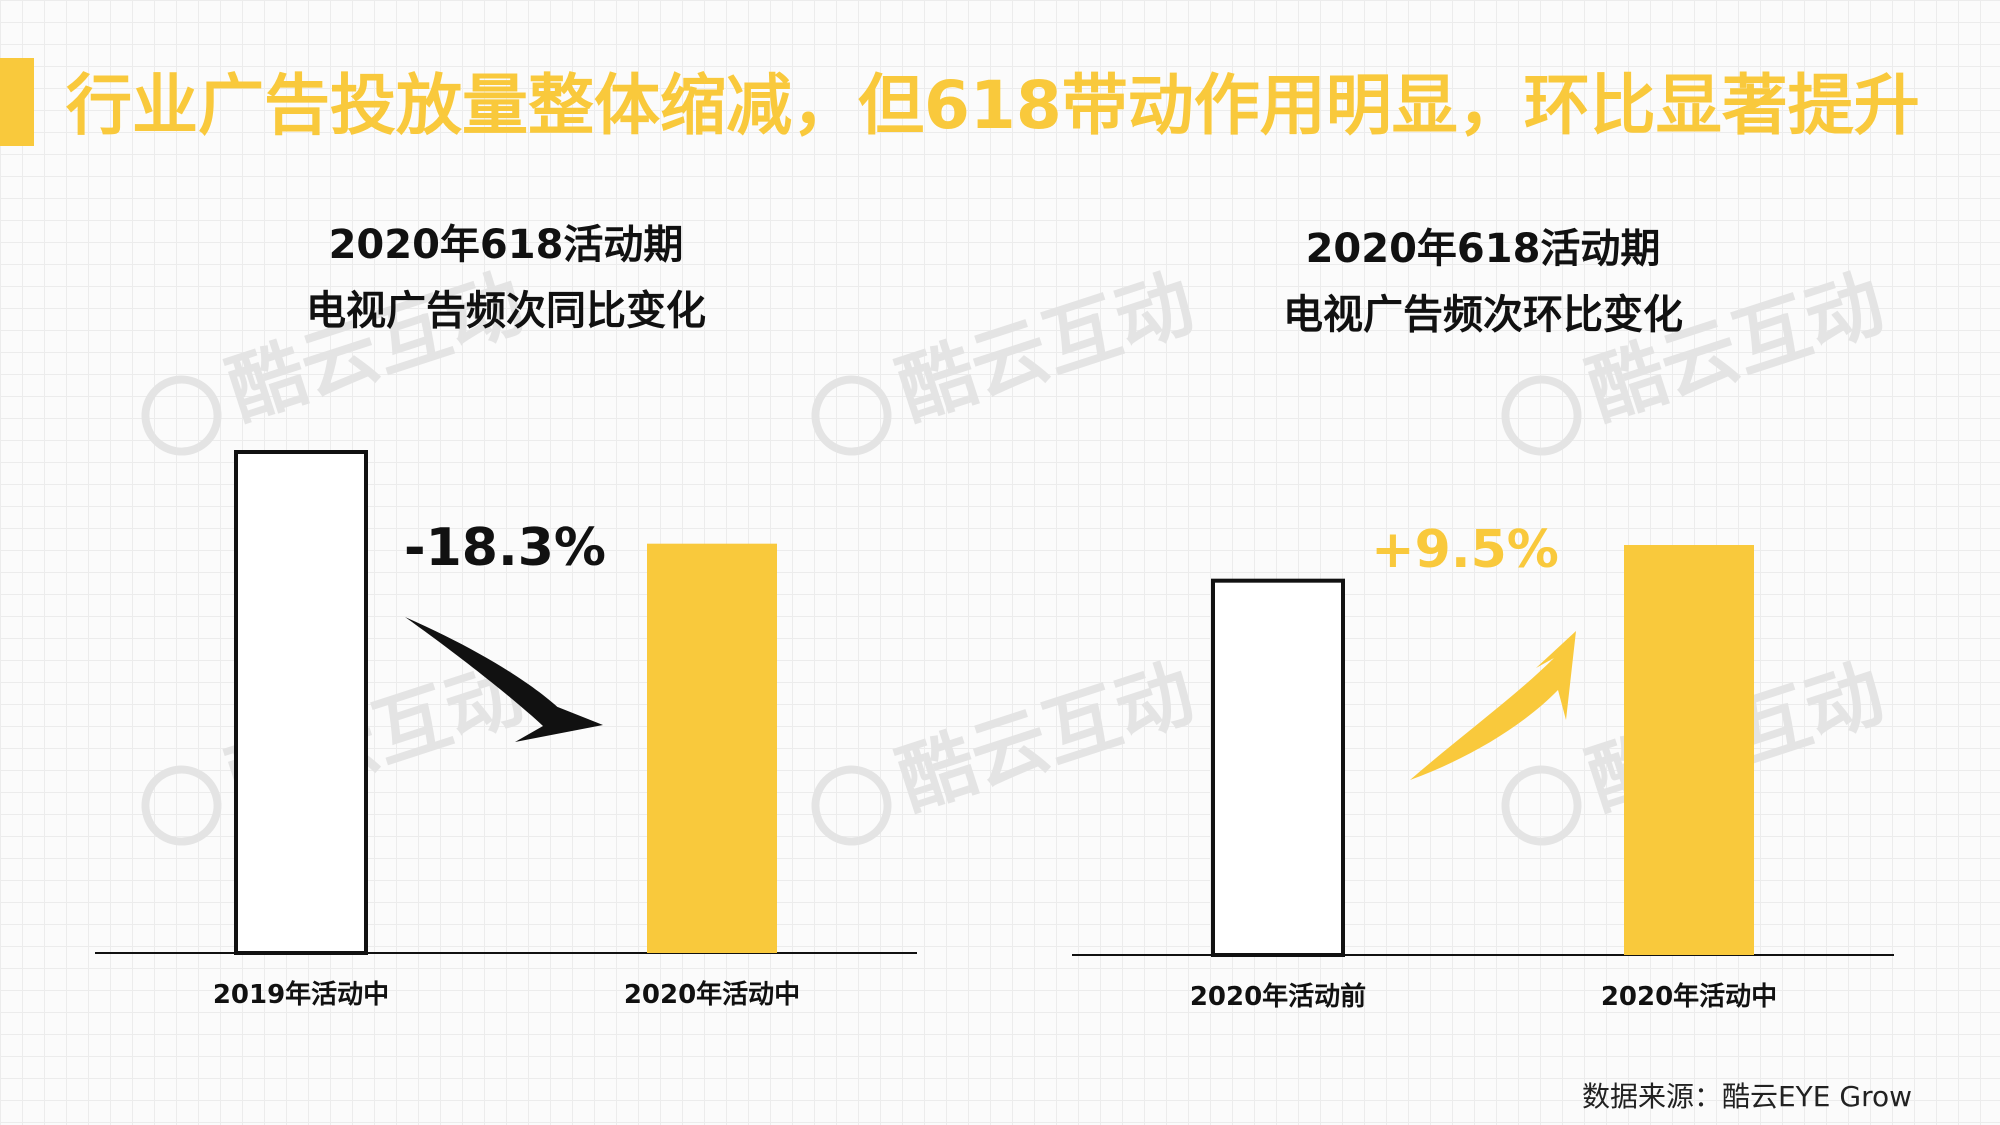 The image size is (2000, 1125). I want to click on data-source: 数据来源：酷云EYE Grow, so click(1746, 1096).